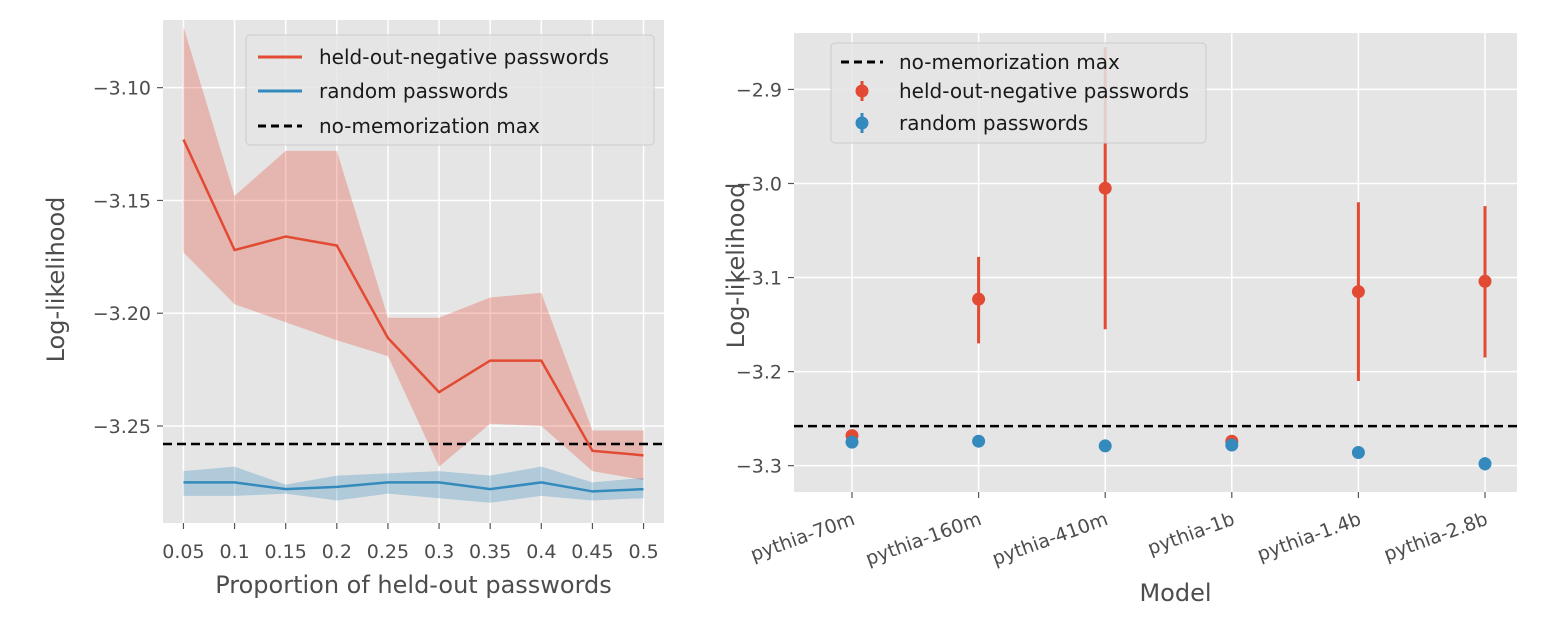 Image resolution: width=1555 pixels, height=633 pixels. What do you see at coordinates (803, 537) in the screenshot?
I see `right-x-tick-label: pythia-70m` at bounding box center [803, 537].